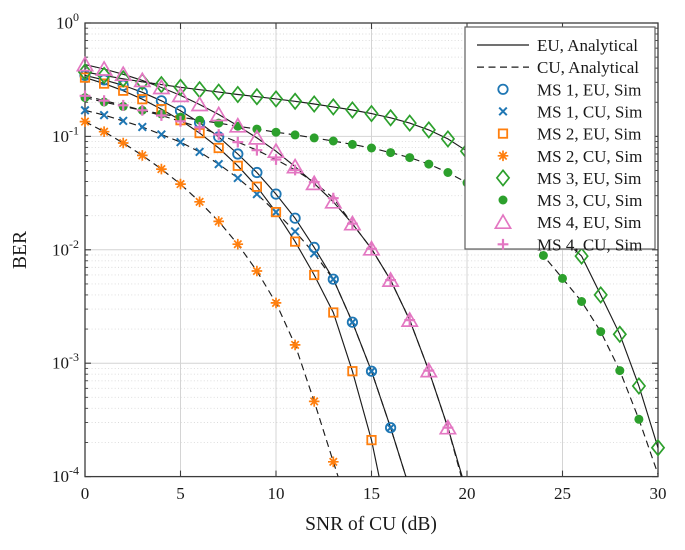 The height and width of the screenshot is (550, 685). What do you see at coordinates (589, 111) in the screenshot?
I see `legend-label: MS 1, CU, Sim` at bounding box center [589, 111].